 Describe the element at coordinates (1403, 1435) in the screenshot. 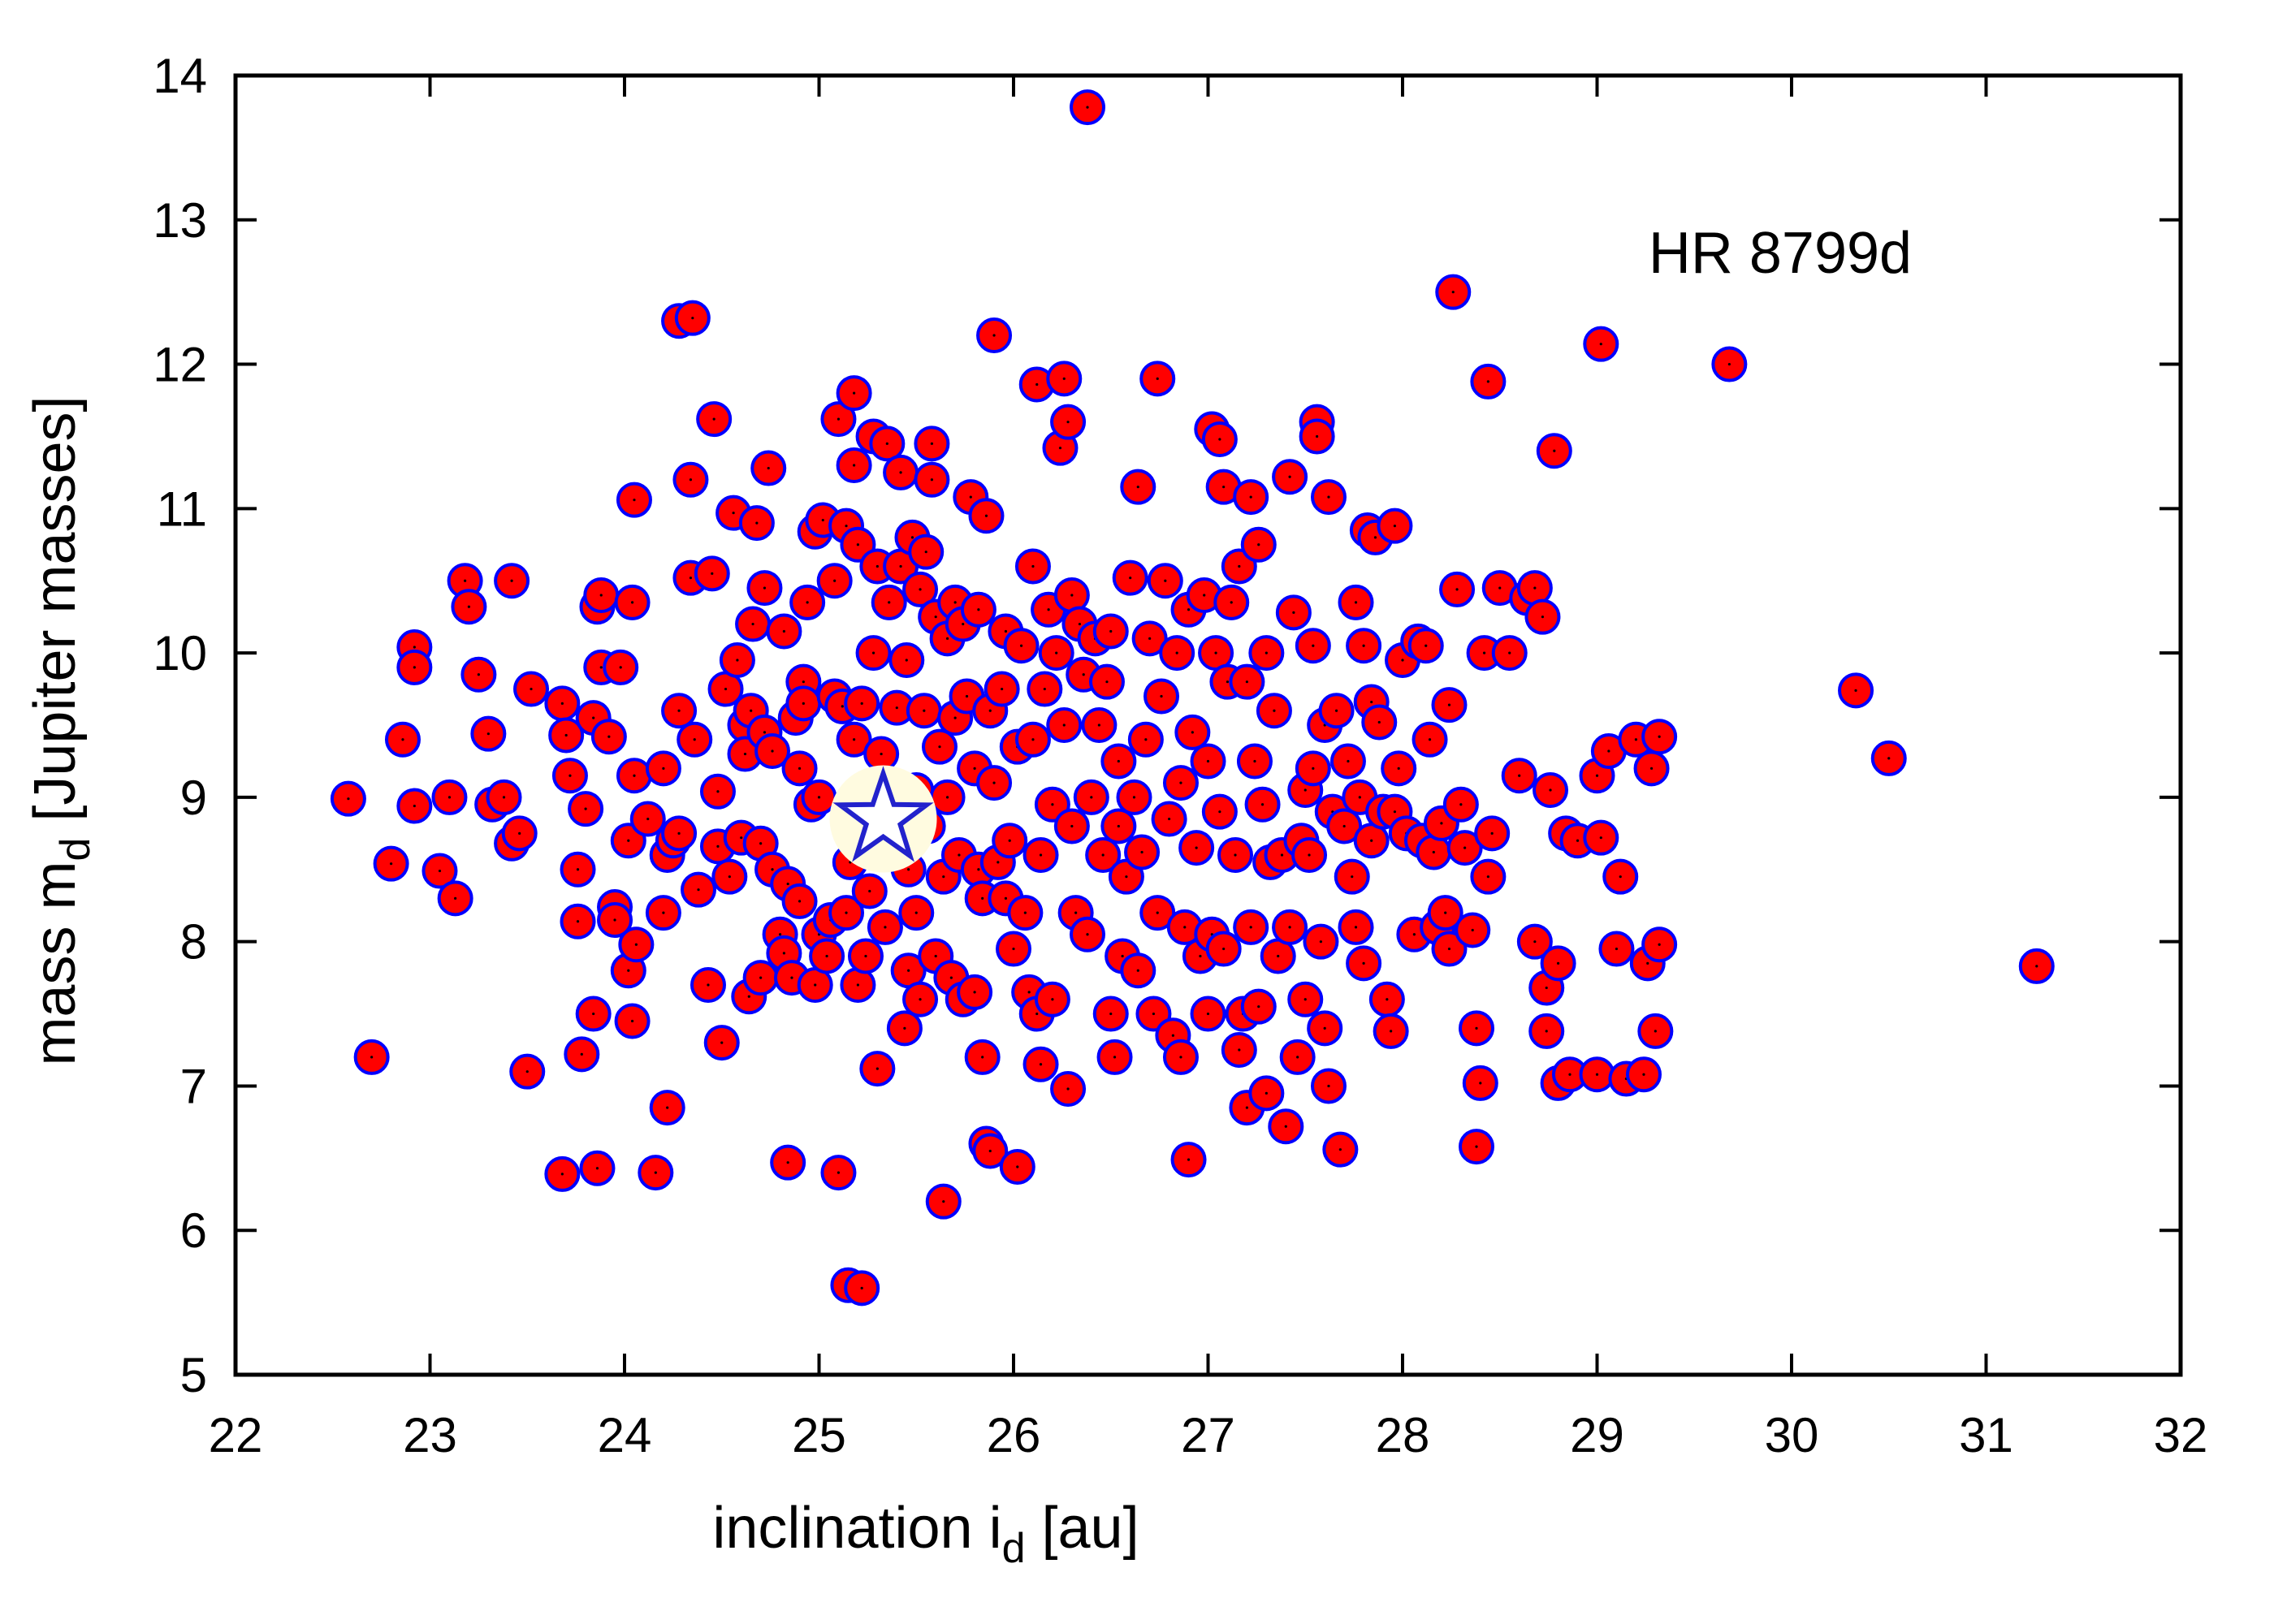

I see `x-tick-label: 28` at that location.